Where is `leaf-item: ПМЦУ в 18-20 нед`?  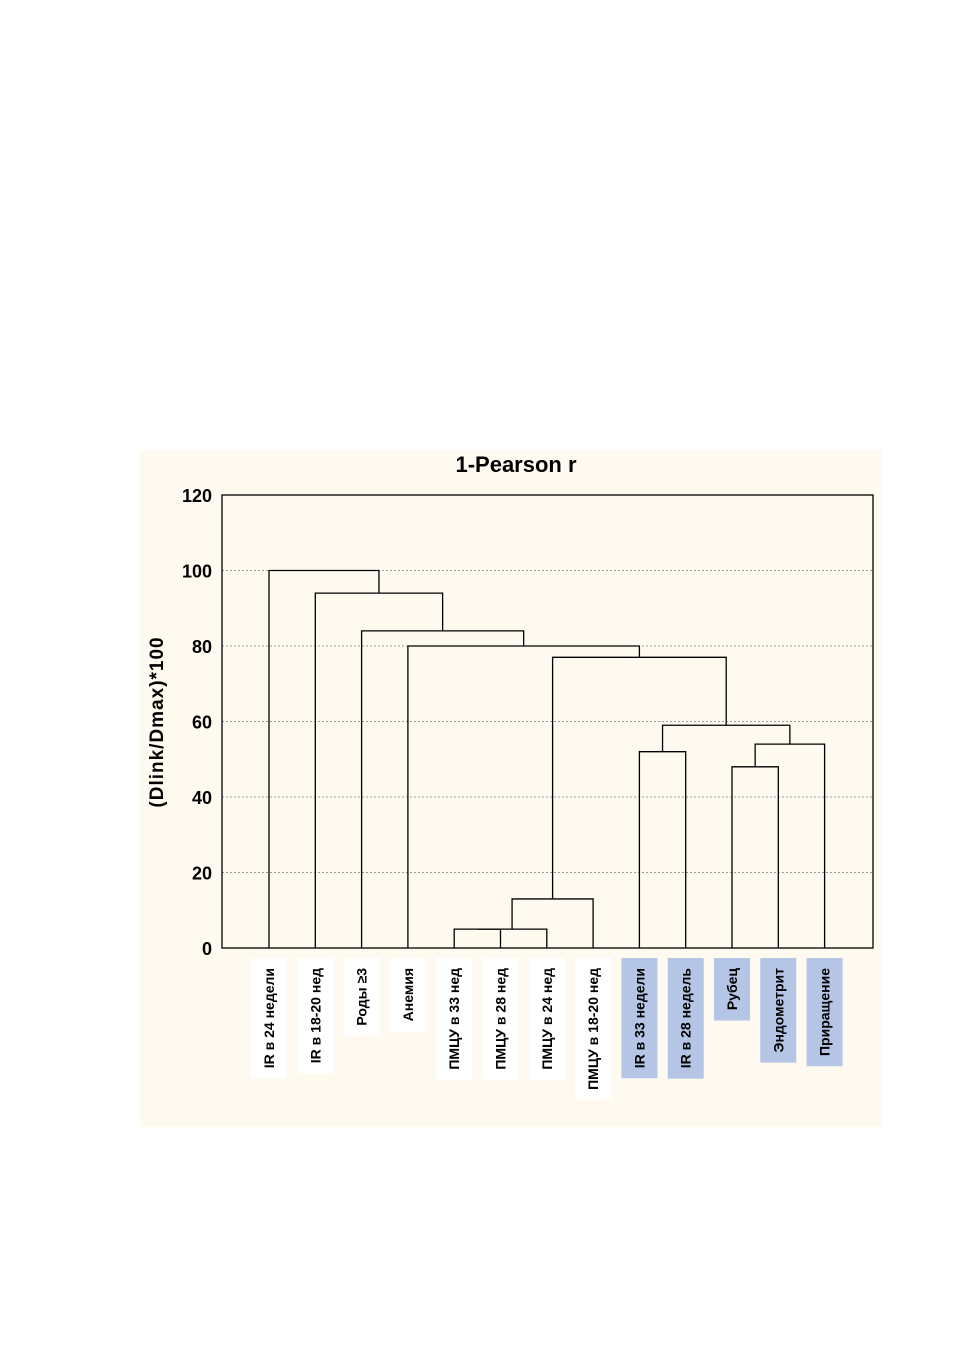 leaf-item: ПМЦУ в 18-20 нед is located at coordinates (593, 1029).